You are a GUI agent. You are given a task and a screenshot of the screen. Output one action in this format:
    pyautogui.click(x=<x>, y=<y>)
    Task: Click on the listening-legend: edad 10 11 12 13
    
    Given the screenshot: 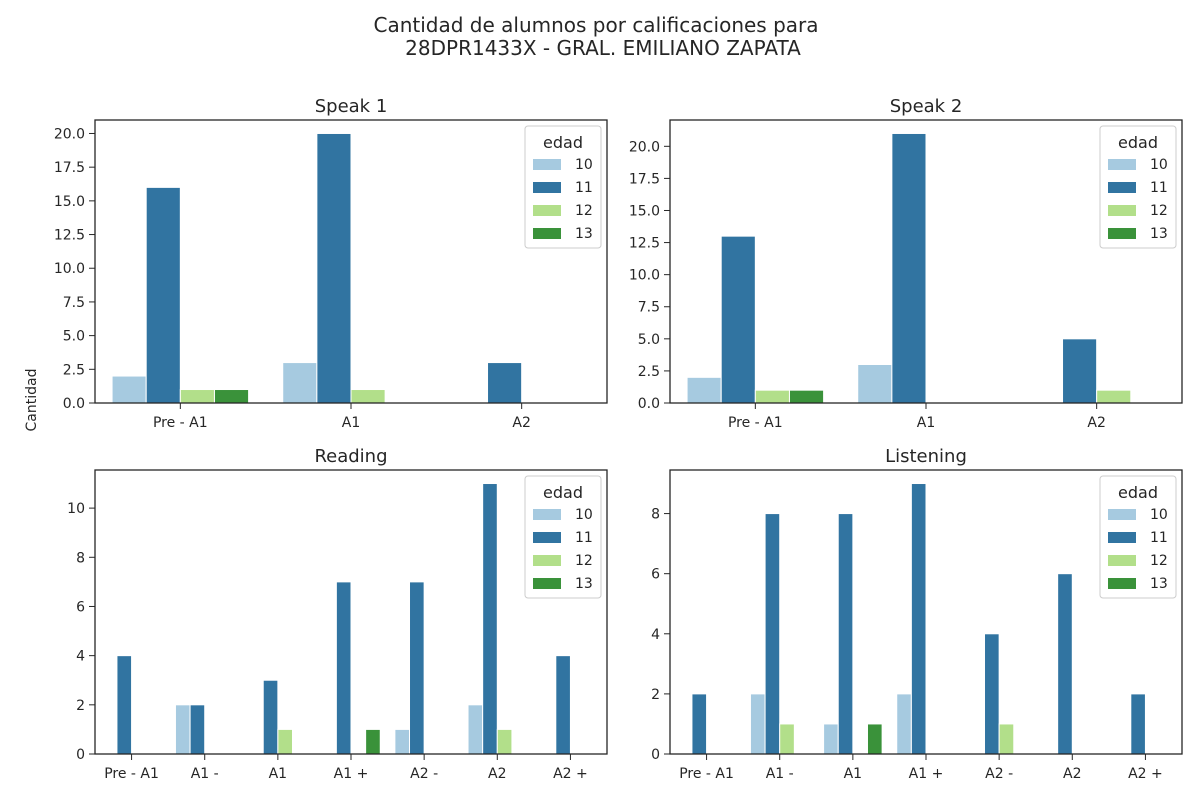 What is the action you would take?
    pyautogui.click(x=1138, y=537)
    